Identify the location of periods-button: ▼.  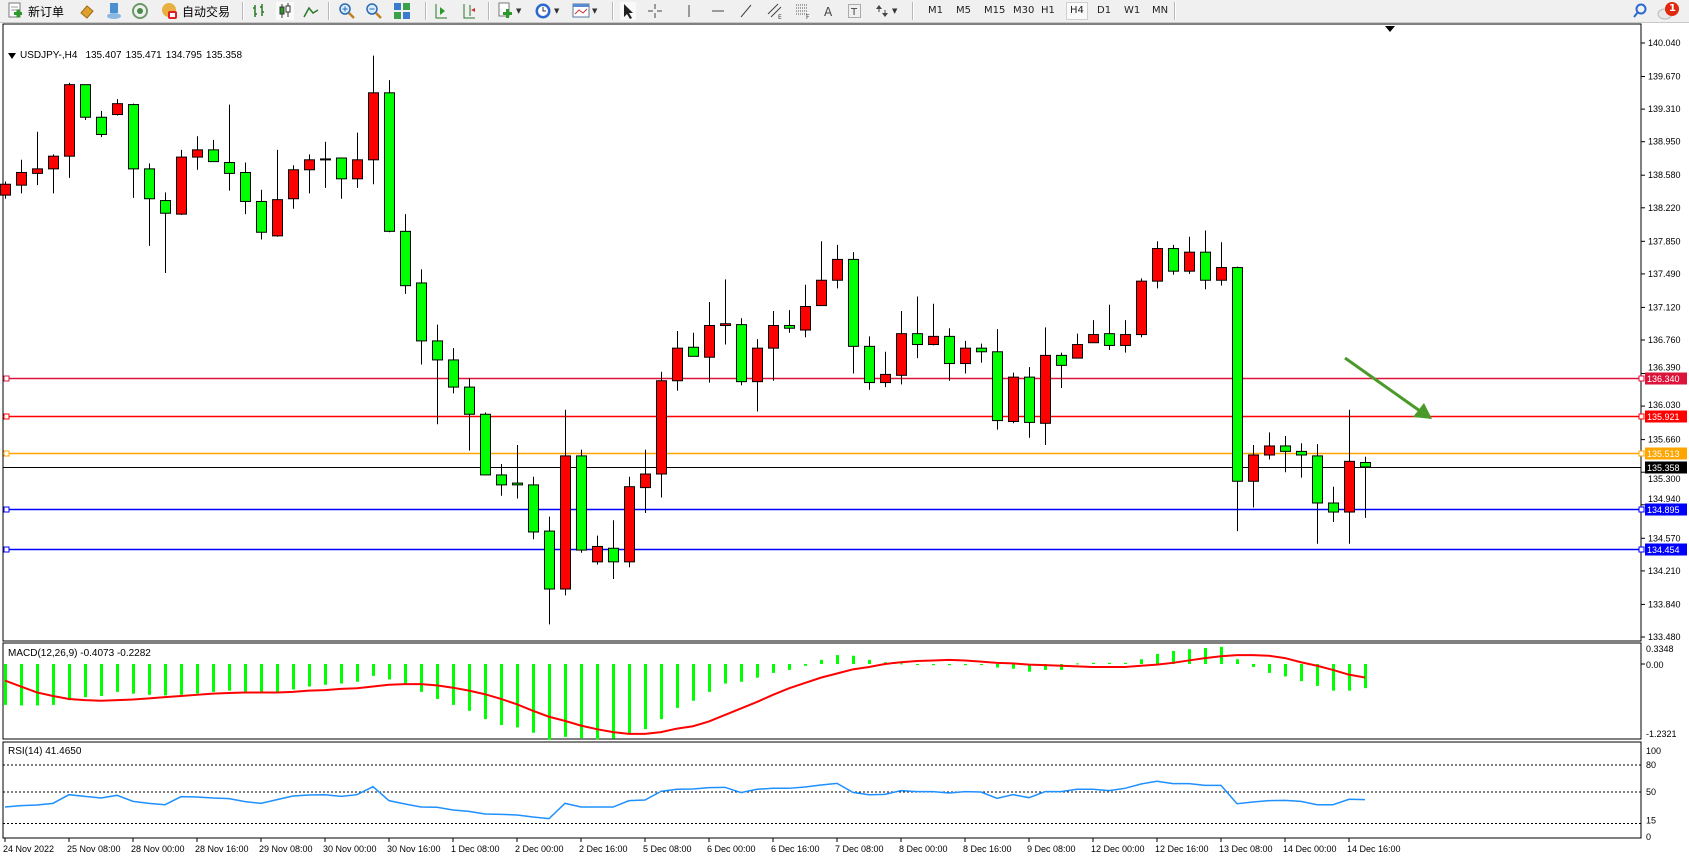
(546, 11).